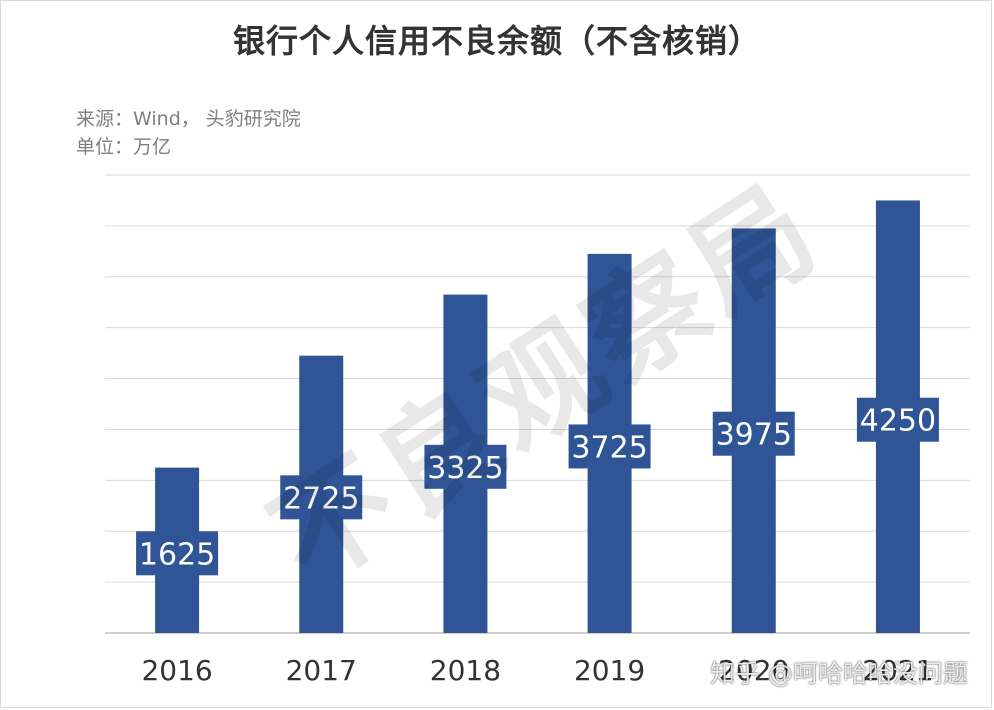 Image resolution: width=994 pixels, height=710 pixels. What do you see at coordinates (321, 670) in the screenshot?
I see `x-tick-label: 2017` at bounding box center [321, 670].